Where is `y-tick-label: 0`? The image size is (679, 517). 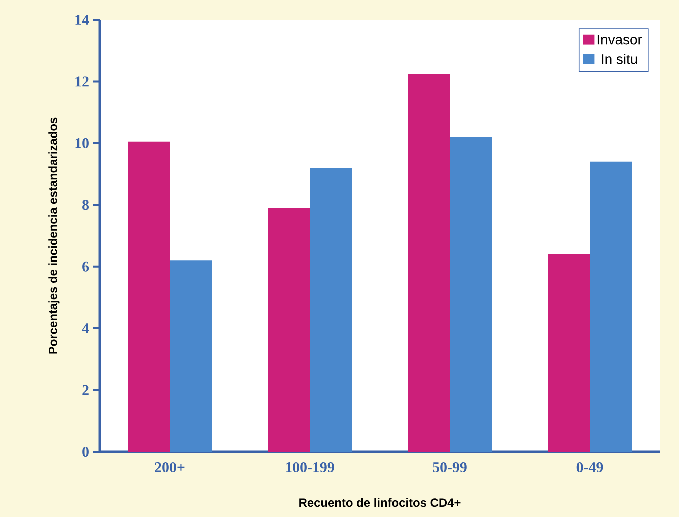
y-tick-label: 0 is located at coordinates (85, 452).